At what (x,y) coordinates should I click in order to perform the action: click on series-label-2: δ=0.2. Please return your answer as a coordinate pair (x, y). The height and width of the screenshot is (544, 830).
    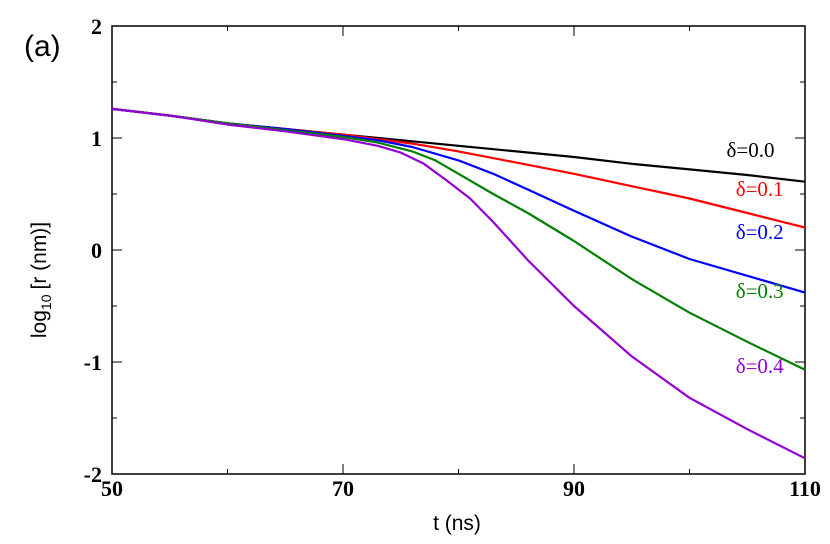
    Looking at the image, I should click on (760, 232).